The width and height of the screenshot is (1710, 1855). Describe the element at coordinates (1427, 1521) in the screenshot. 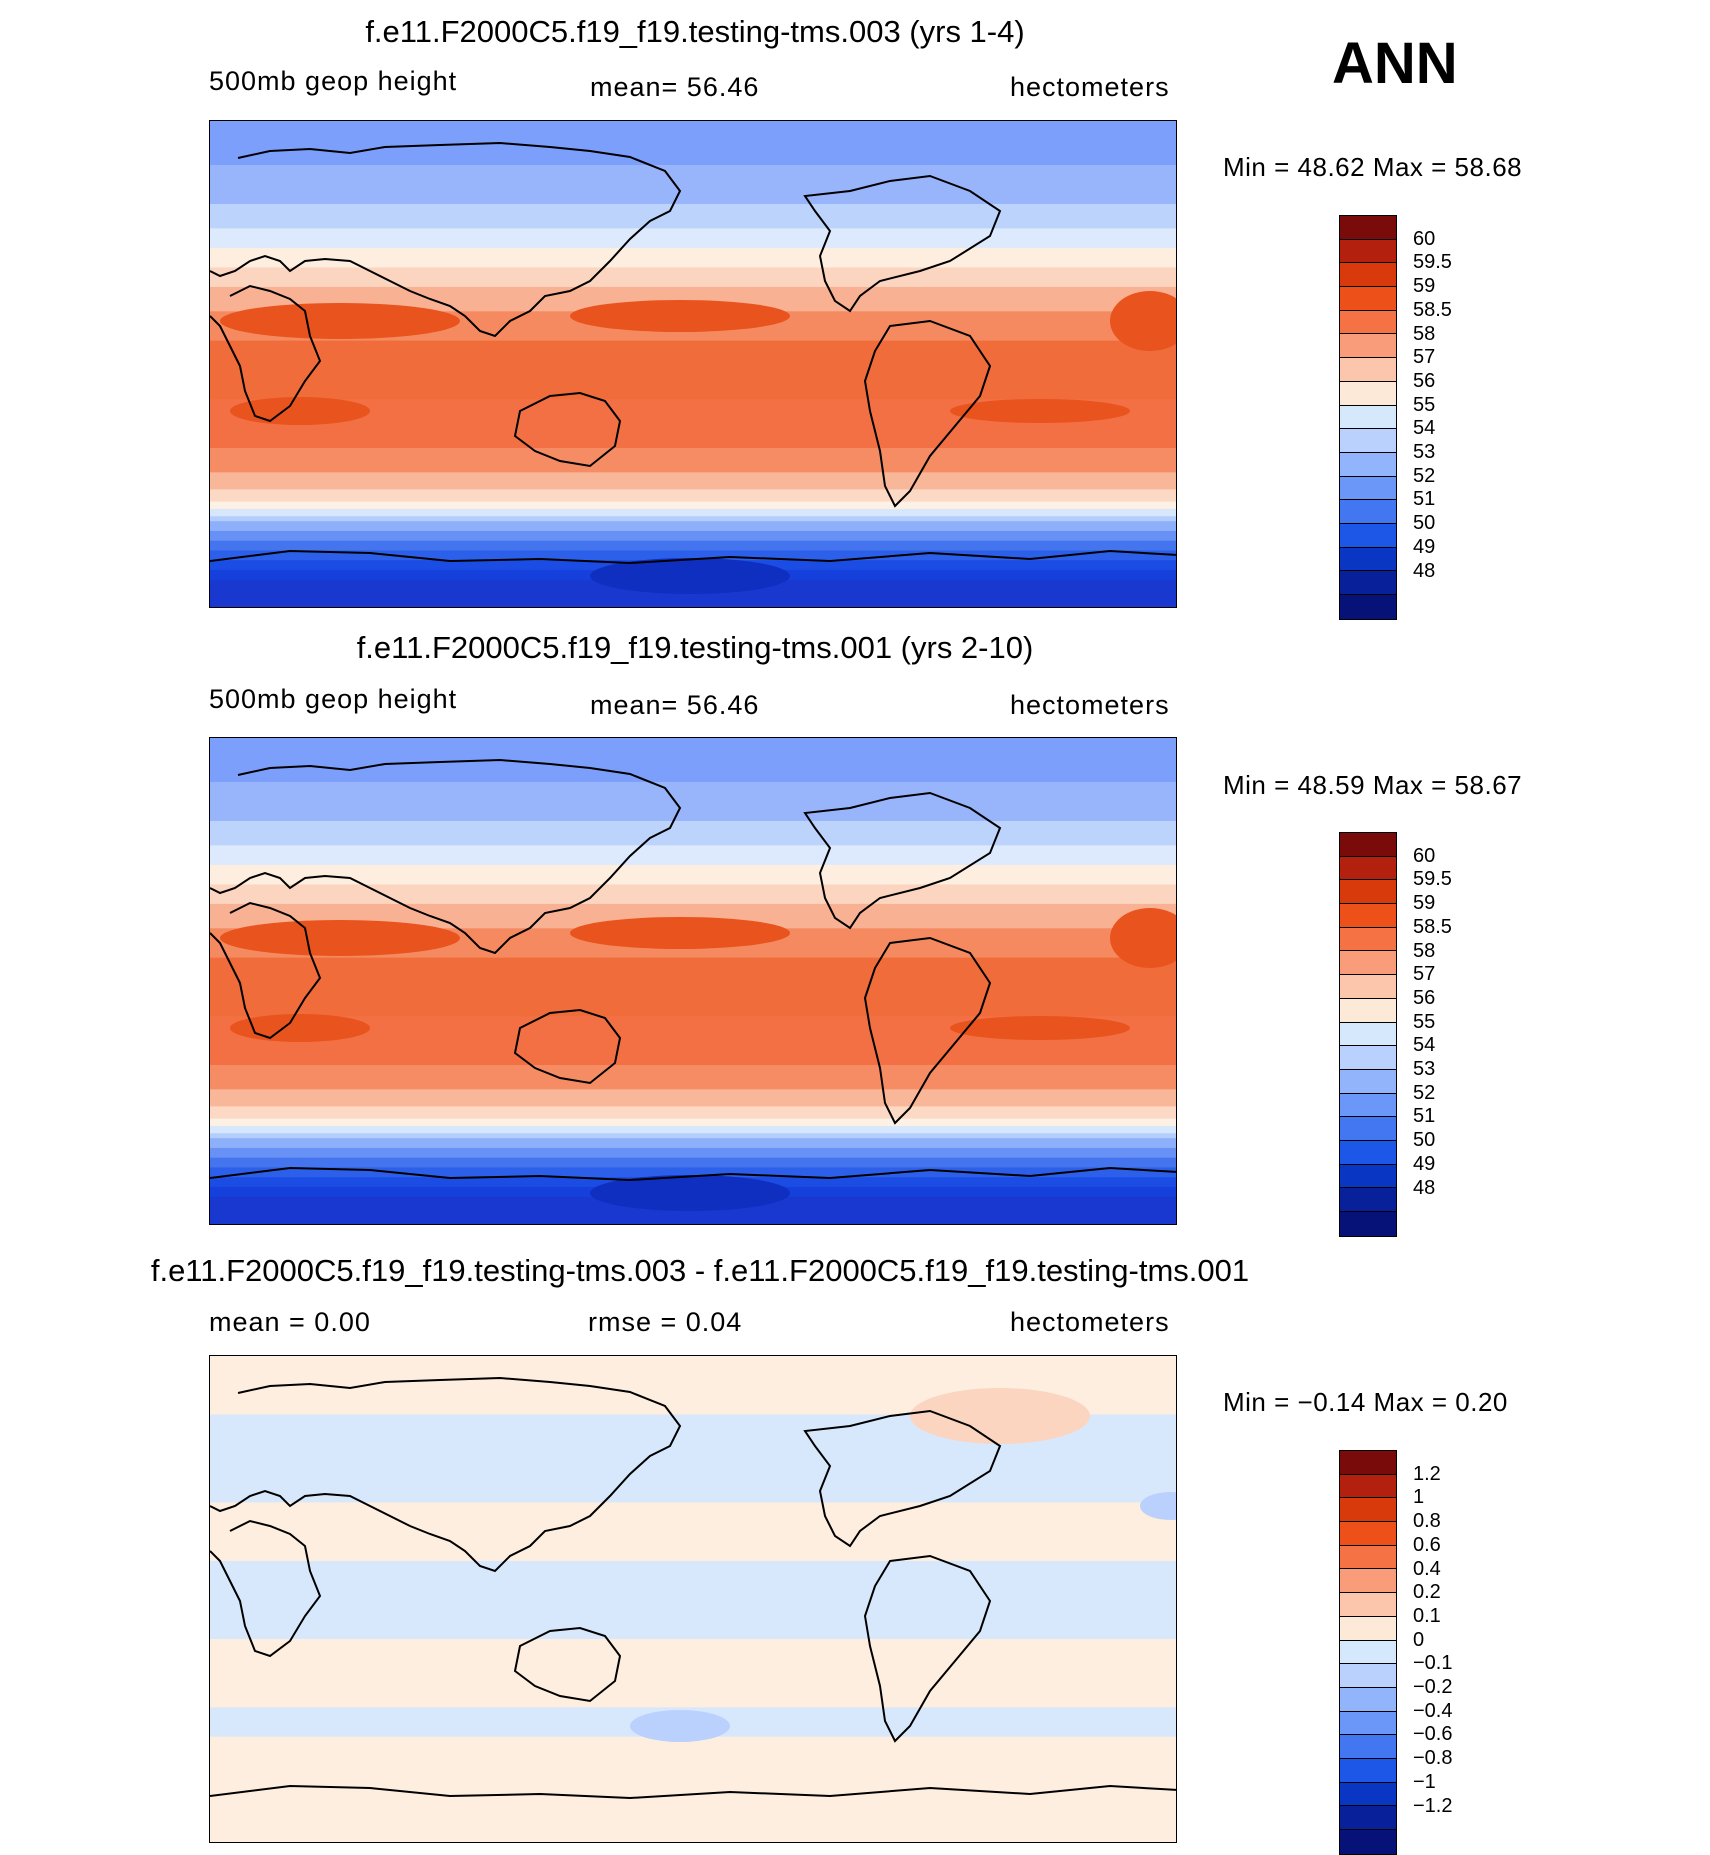

I see `colorbar-tick-label: 0.8` at that location.